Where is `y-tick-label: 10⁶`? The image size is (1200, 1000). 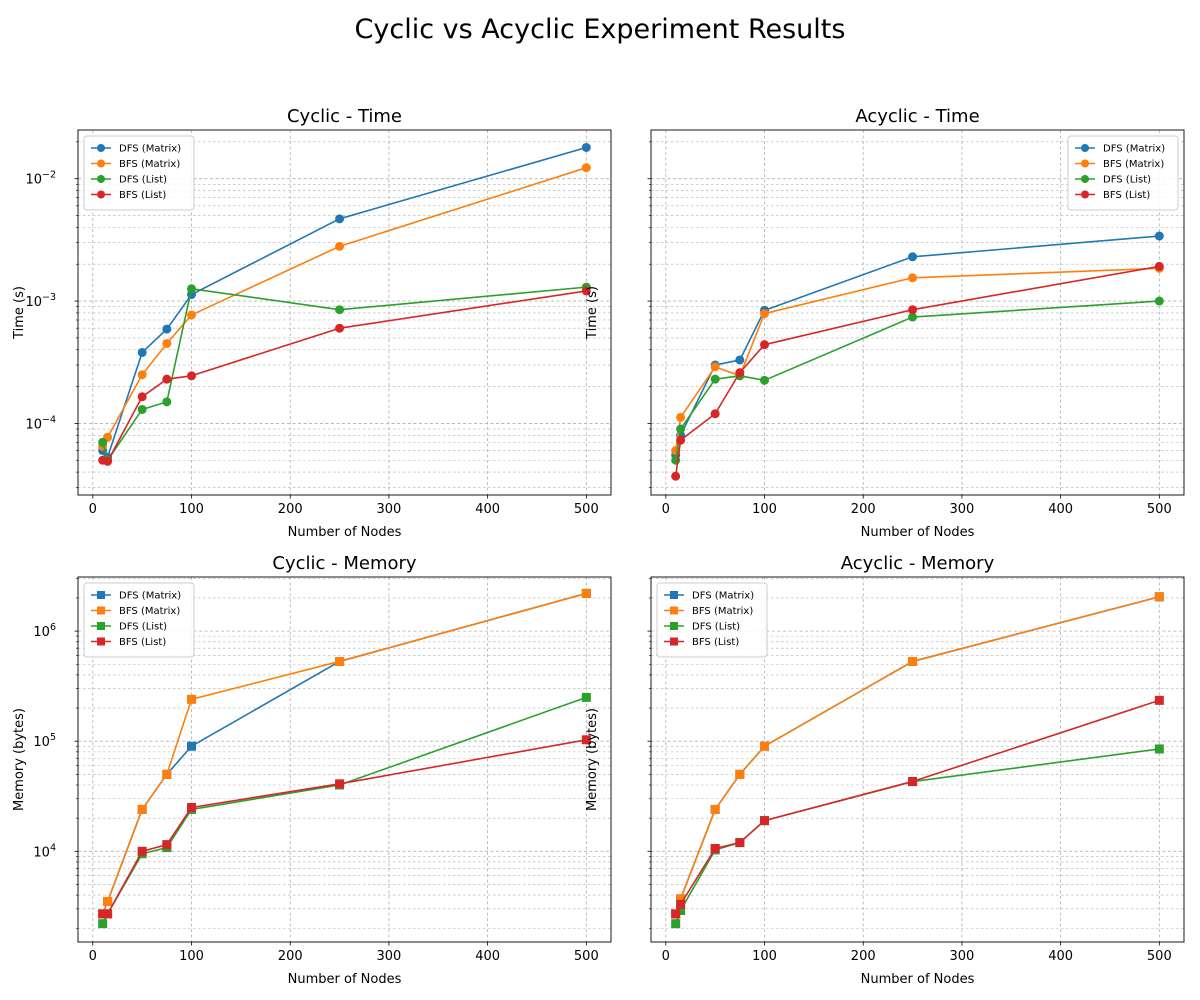 y-tick-label: 10⁶ is located at coordinates (44, 631).